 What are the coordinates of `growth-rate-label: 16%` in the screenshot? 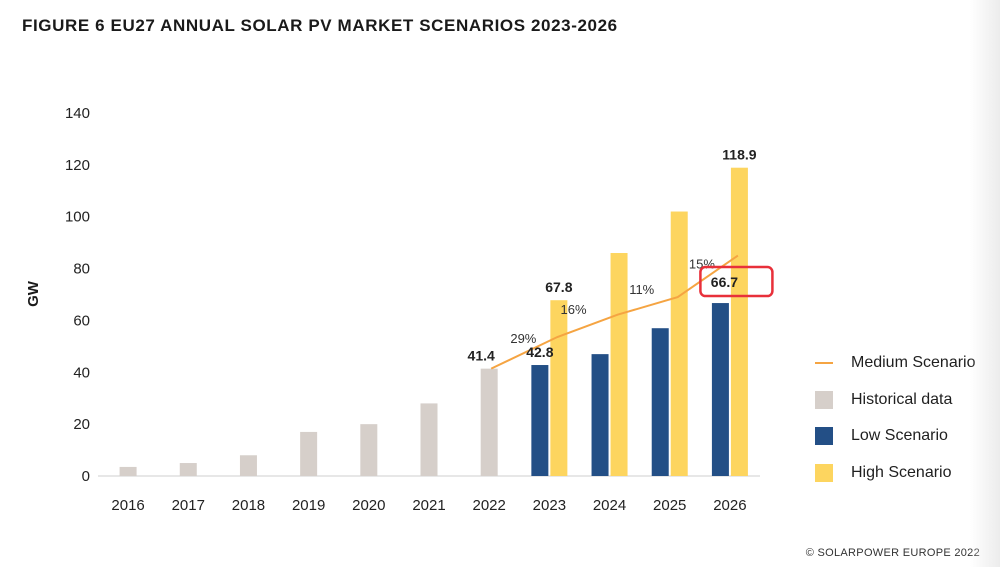 It's located at (574, 309).